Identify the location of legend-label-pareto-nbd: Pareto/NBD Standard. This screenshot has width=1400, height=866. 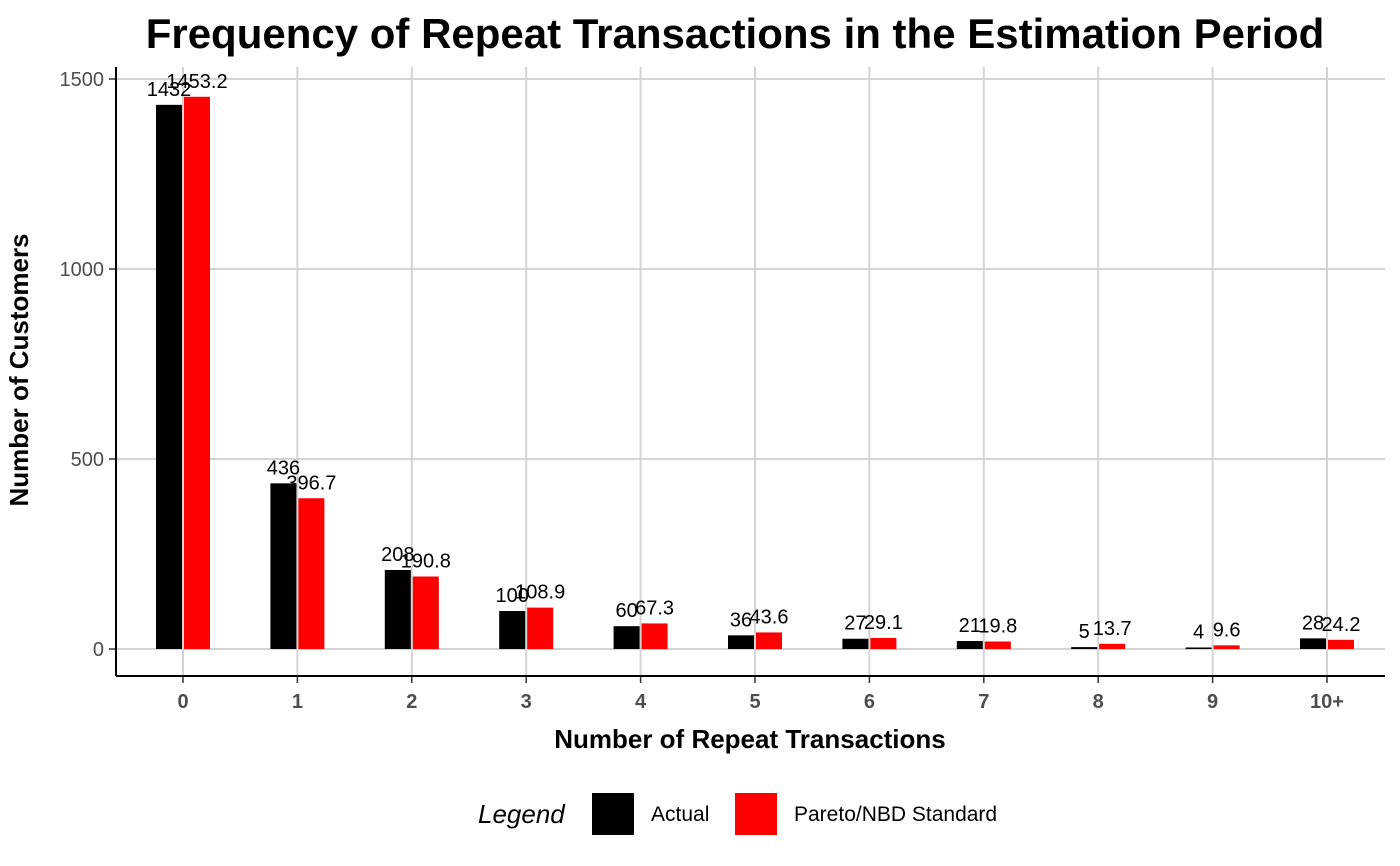
(895, 814).